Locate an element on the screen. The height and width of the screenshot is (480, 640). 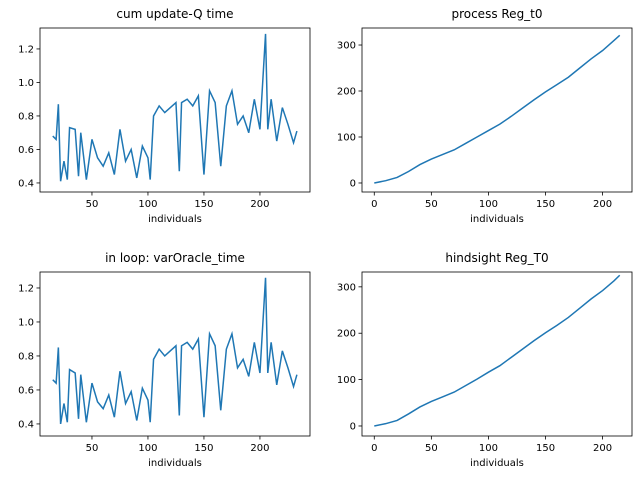
axes-title: in loop: varOracle_time is located at coordinates (175, 258).